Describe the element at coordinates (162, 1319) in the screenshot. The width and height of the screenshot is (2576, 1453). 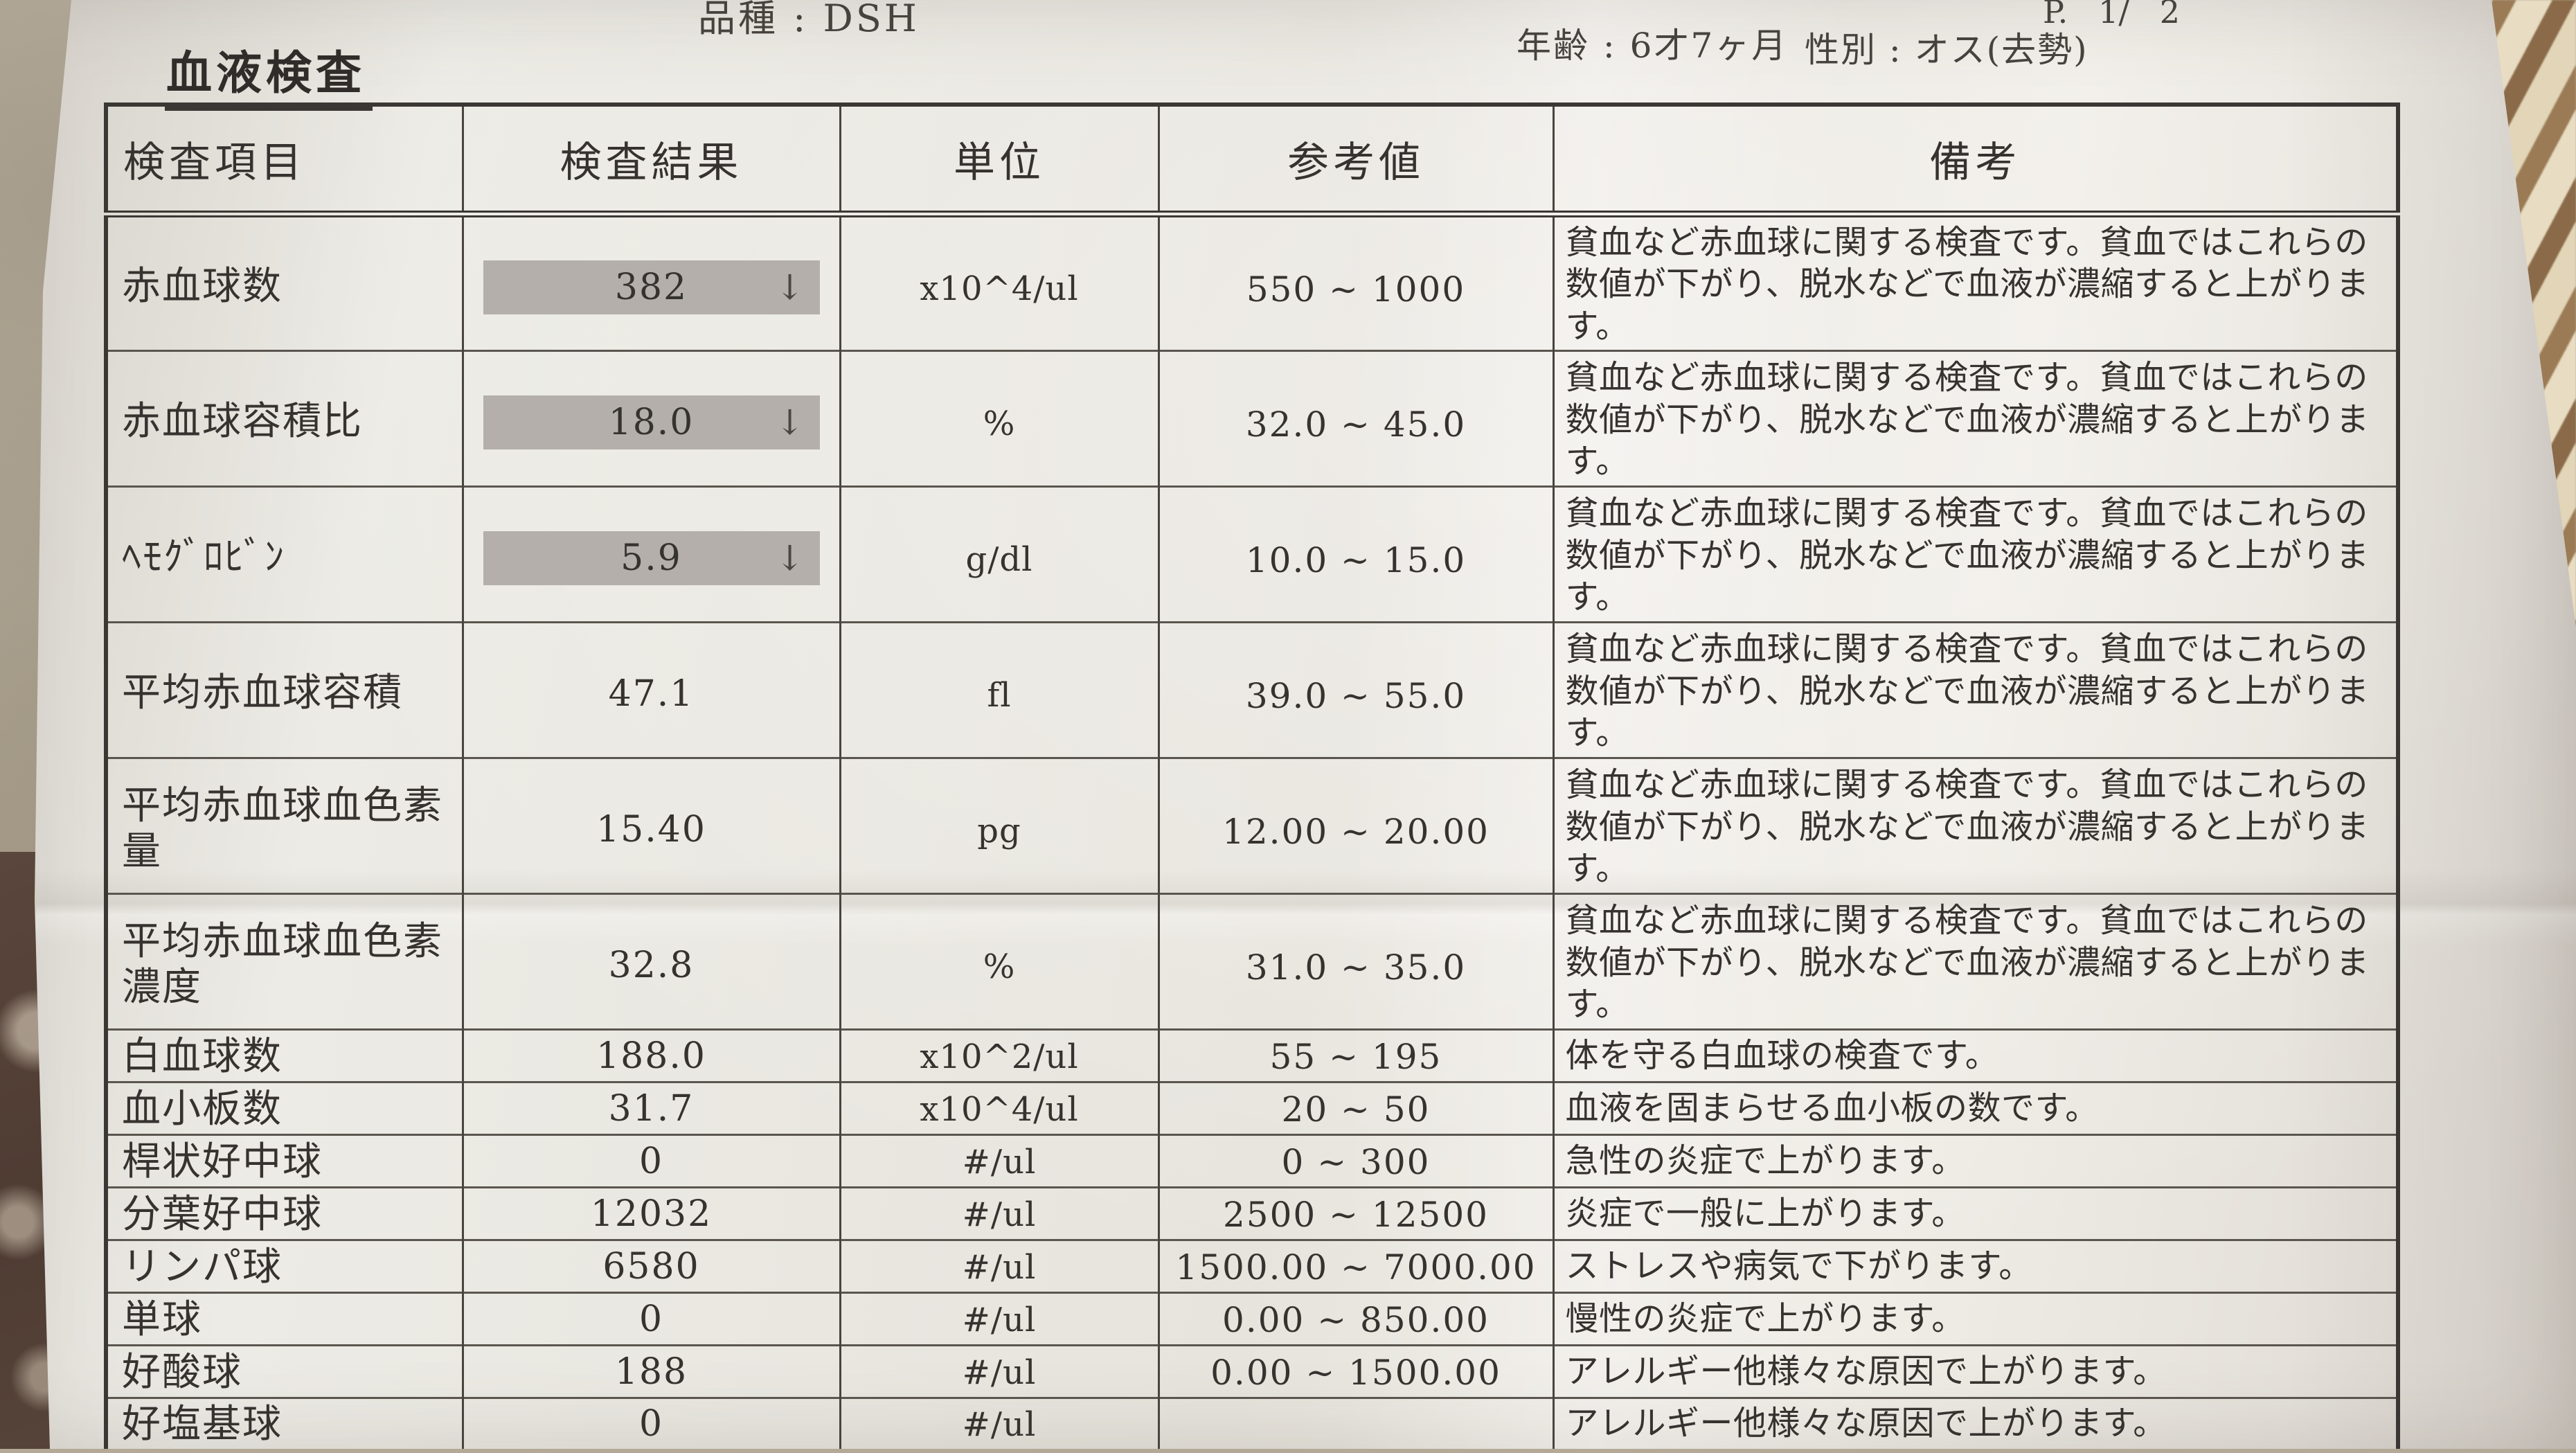
I see `test-item-label: 単球` at that location.